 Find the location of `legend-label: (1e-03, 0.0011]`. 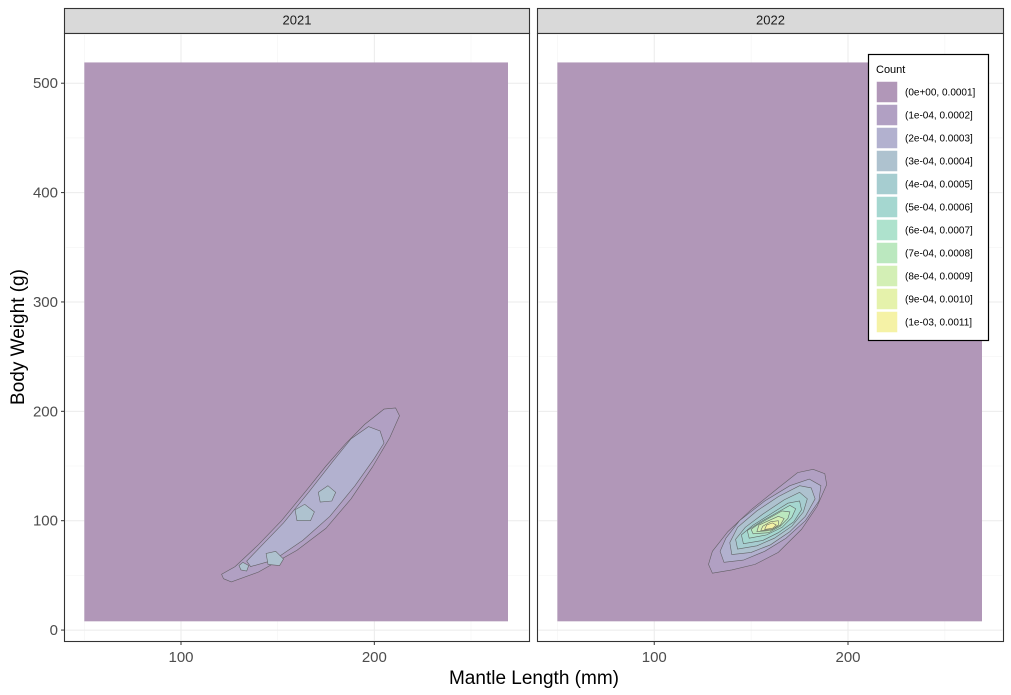

legend-label: (1e-03, 0.0011] is located at coordinates (938, 323).